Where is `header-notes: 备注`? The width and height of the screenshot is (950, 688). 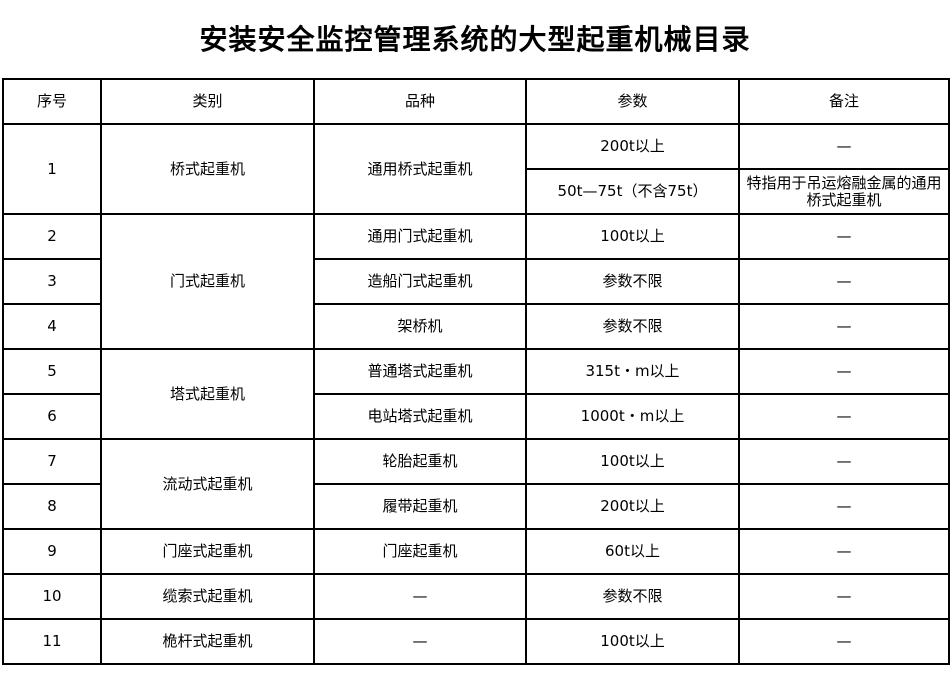 header-notes: 备注 is located at coordinates (844, 101).